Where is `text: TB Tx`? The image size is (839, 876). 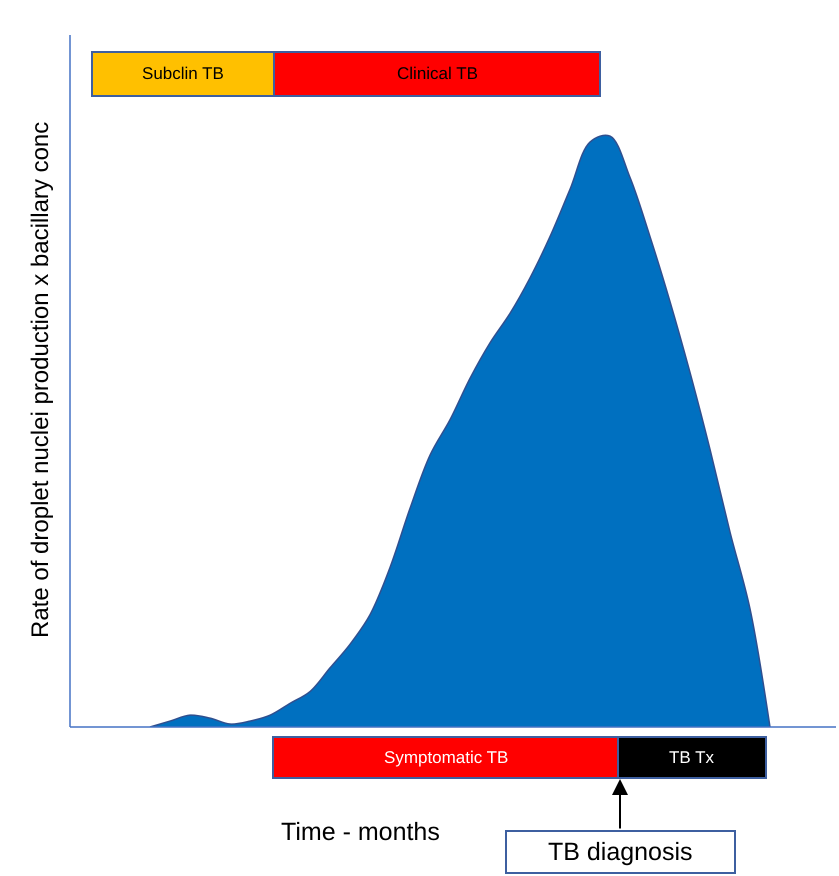 text: TB Tx is located at coordinates (692, 757).